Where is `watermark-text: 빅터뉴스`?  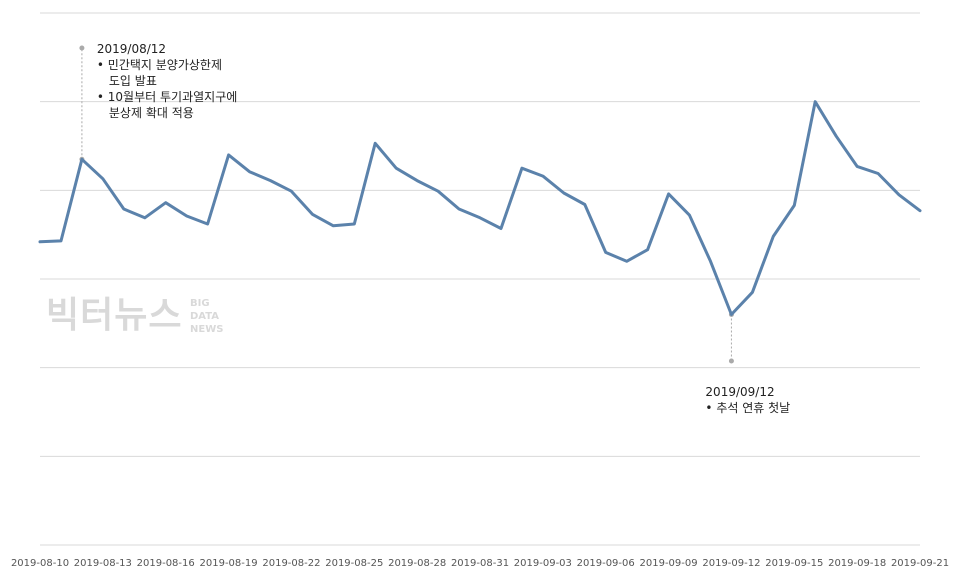 watermark-text: 빅터뉴스 is located at coordinates (114, 315).